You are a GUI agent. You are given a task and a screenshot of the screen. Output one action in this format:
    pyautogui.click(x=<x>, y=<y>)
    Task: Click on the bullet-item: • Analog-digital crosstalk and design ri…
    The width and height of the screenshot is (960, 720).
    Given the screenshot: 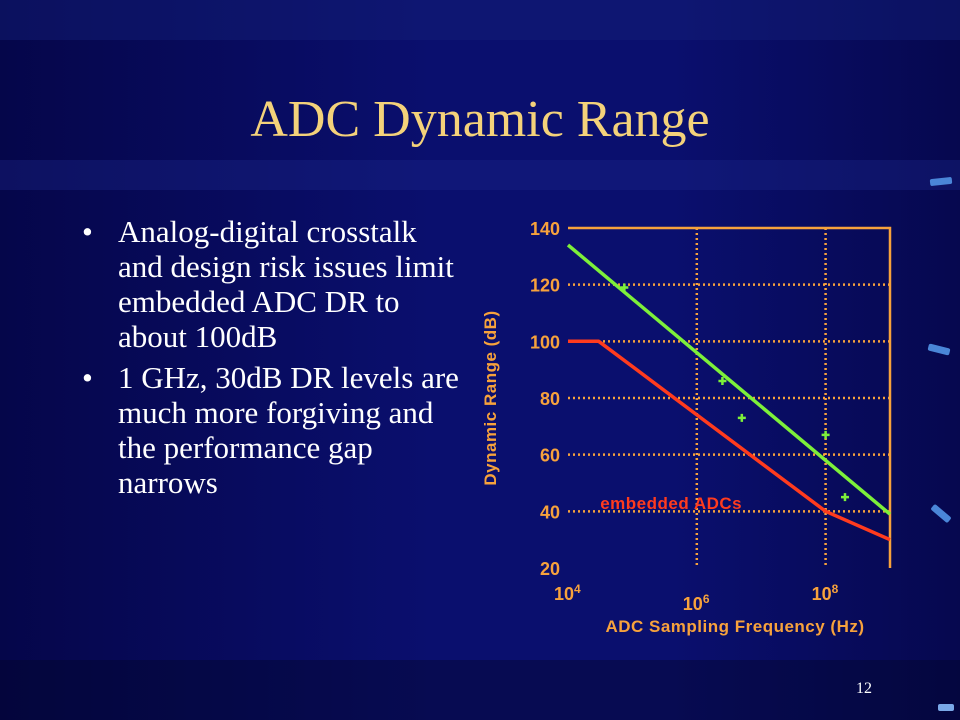 What is the action you would take?
    pyautogui.click(x=272, y=284)
    